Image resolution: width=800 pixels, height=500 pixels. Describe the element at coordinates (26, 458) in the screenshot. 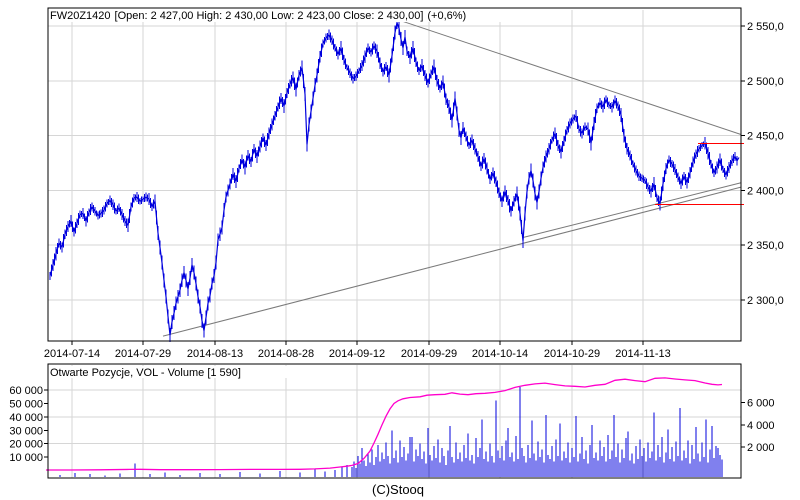

I see `open-interest-axis-label: 10 000` at that location.